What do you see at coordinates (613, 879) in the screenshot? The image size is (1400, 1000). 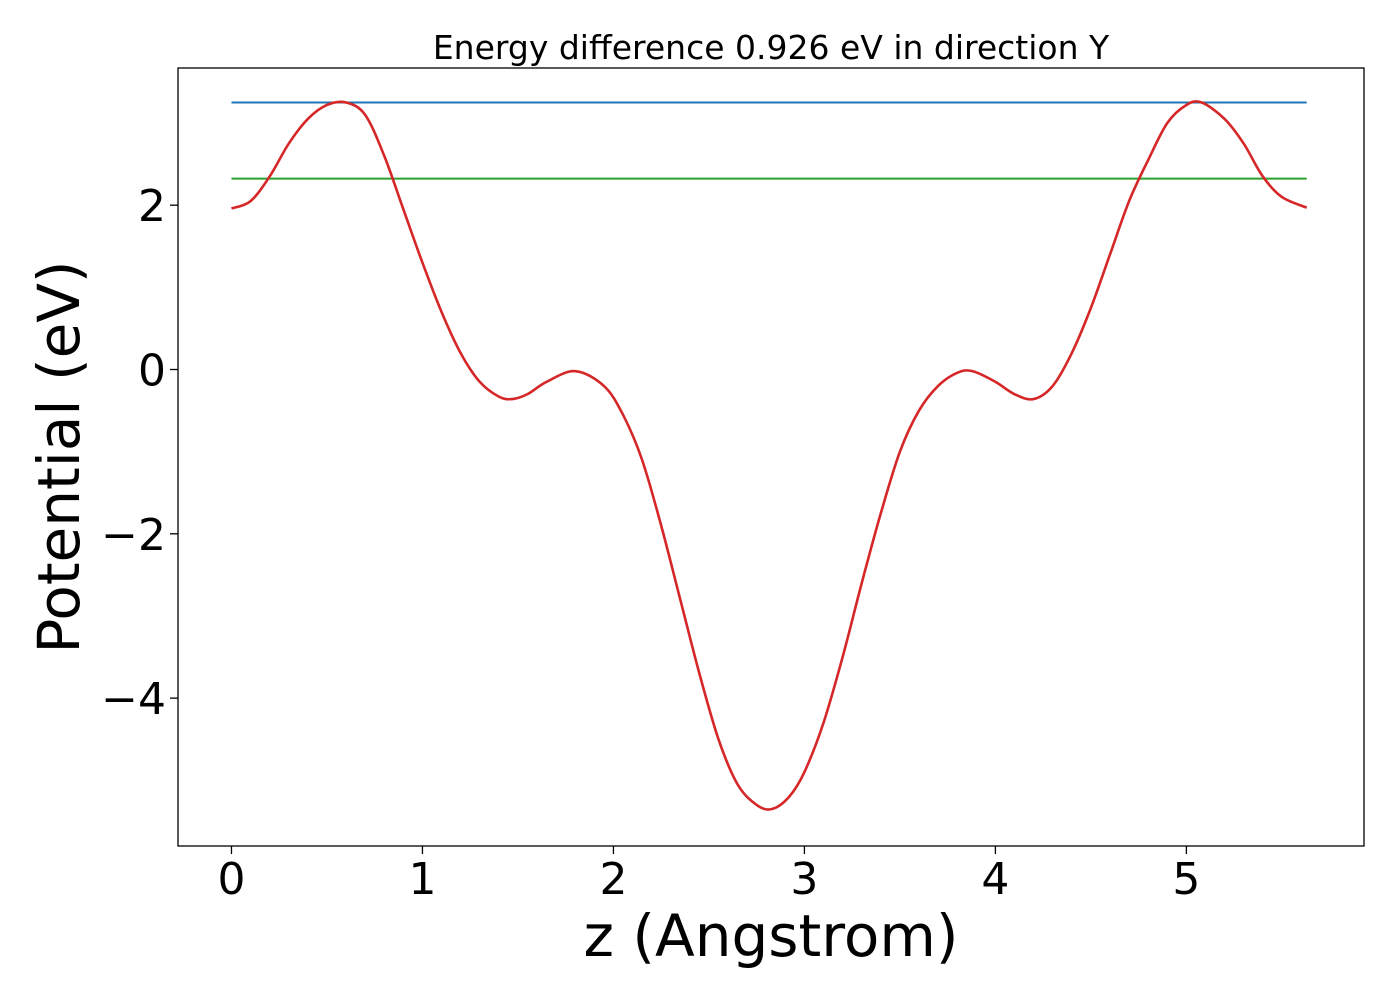 I see `x-tick-label: 2` at bounding box center [613, 879].